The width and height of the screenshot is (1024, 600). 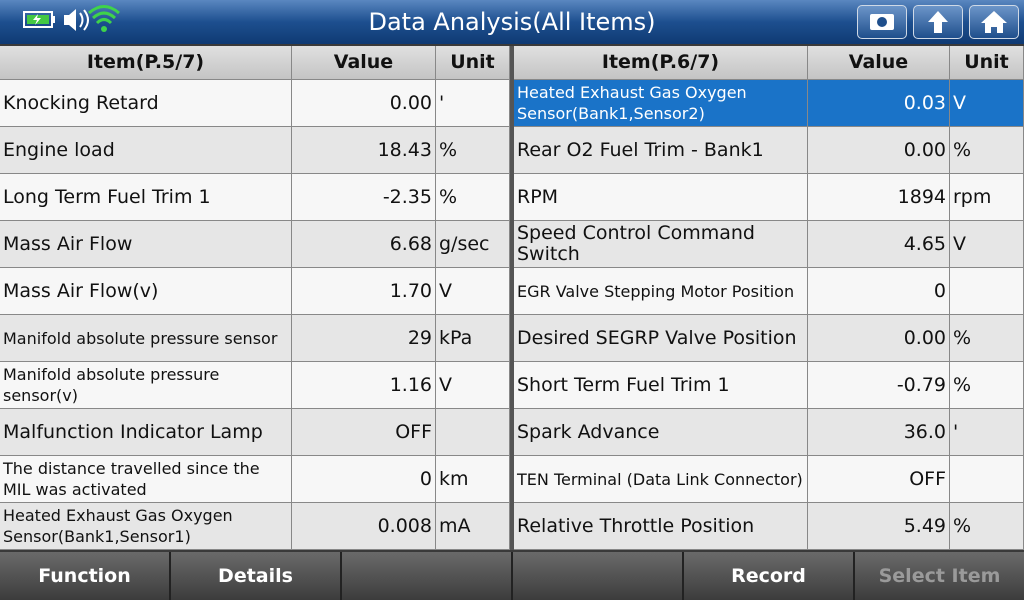 What do you see at coordinates (878, 526) in the screenshot?
I see `item-value: 5.49` at bounding box center [878, 526].